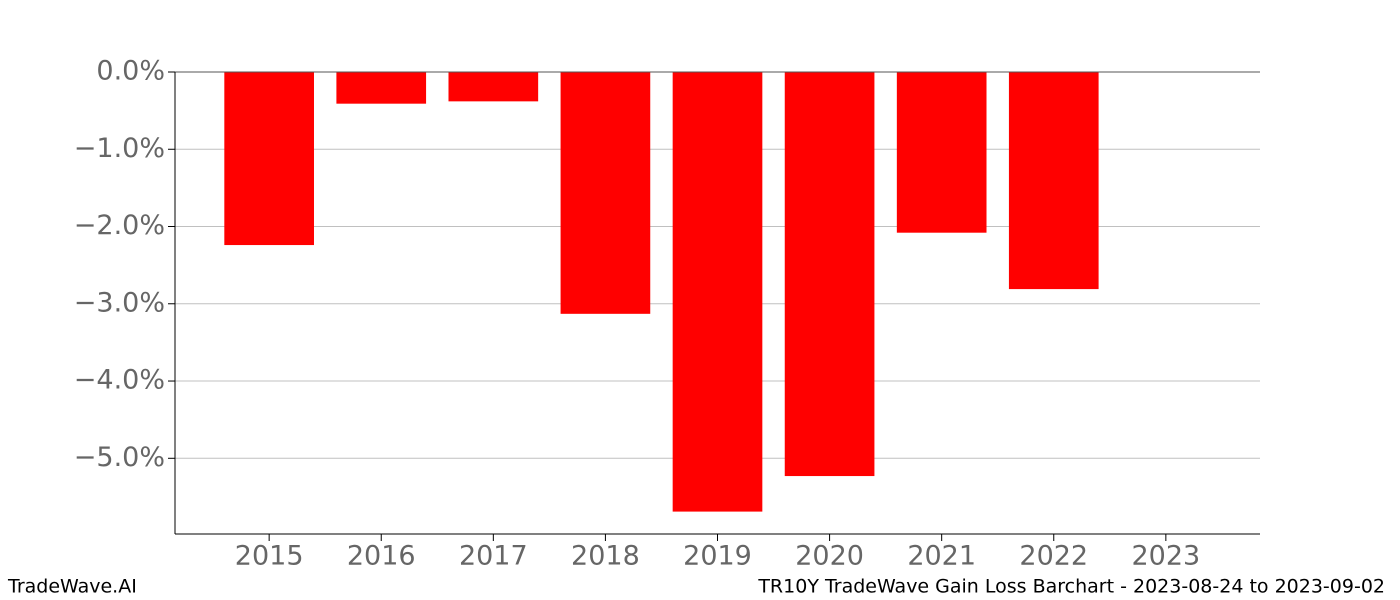 This screenshot has height=600, width=1400. Describe the element at coordinates (1053, 556) in the screenshot. I see `x-tick-label: 2022` at that location.